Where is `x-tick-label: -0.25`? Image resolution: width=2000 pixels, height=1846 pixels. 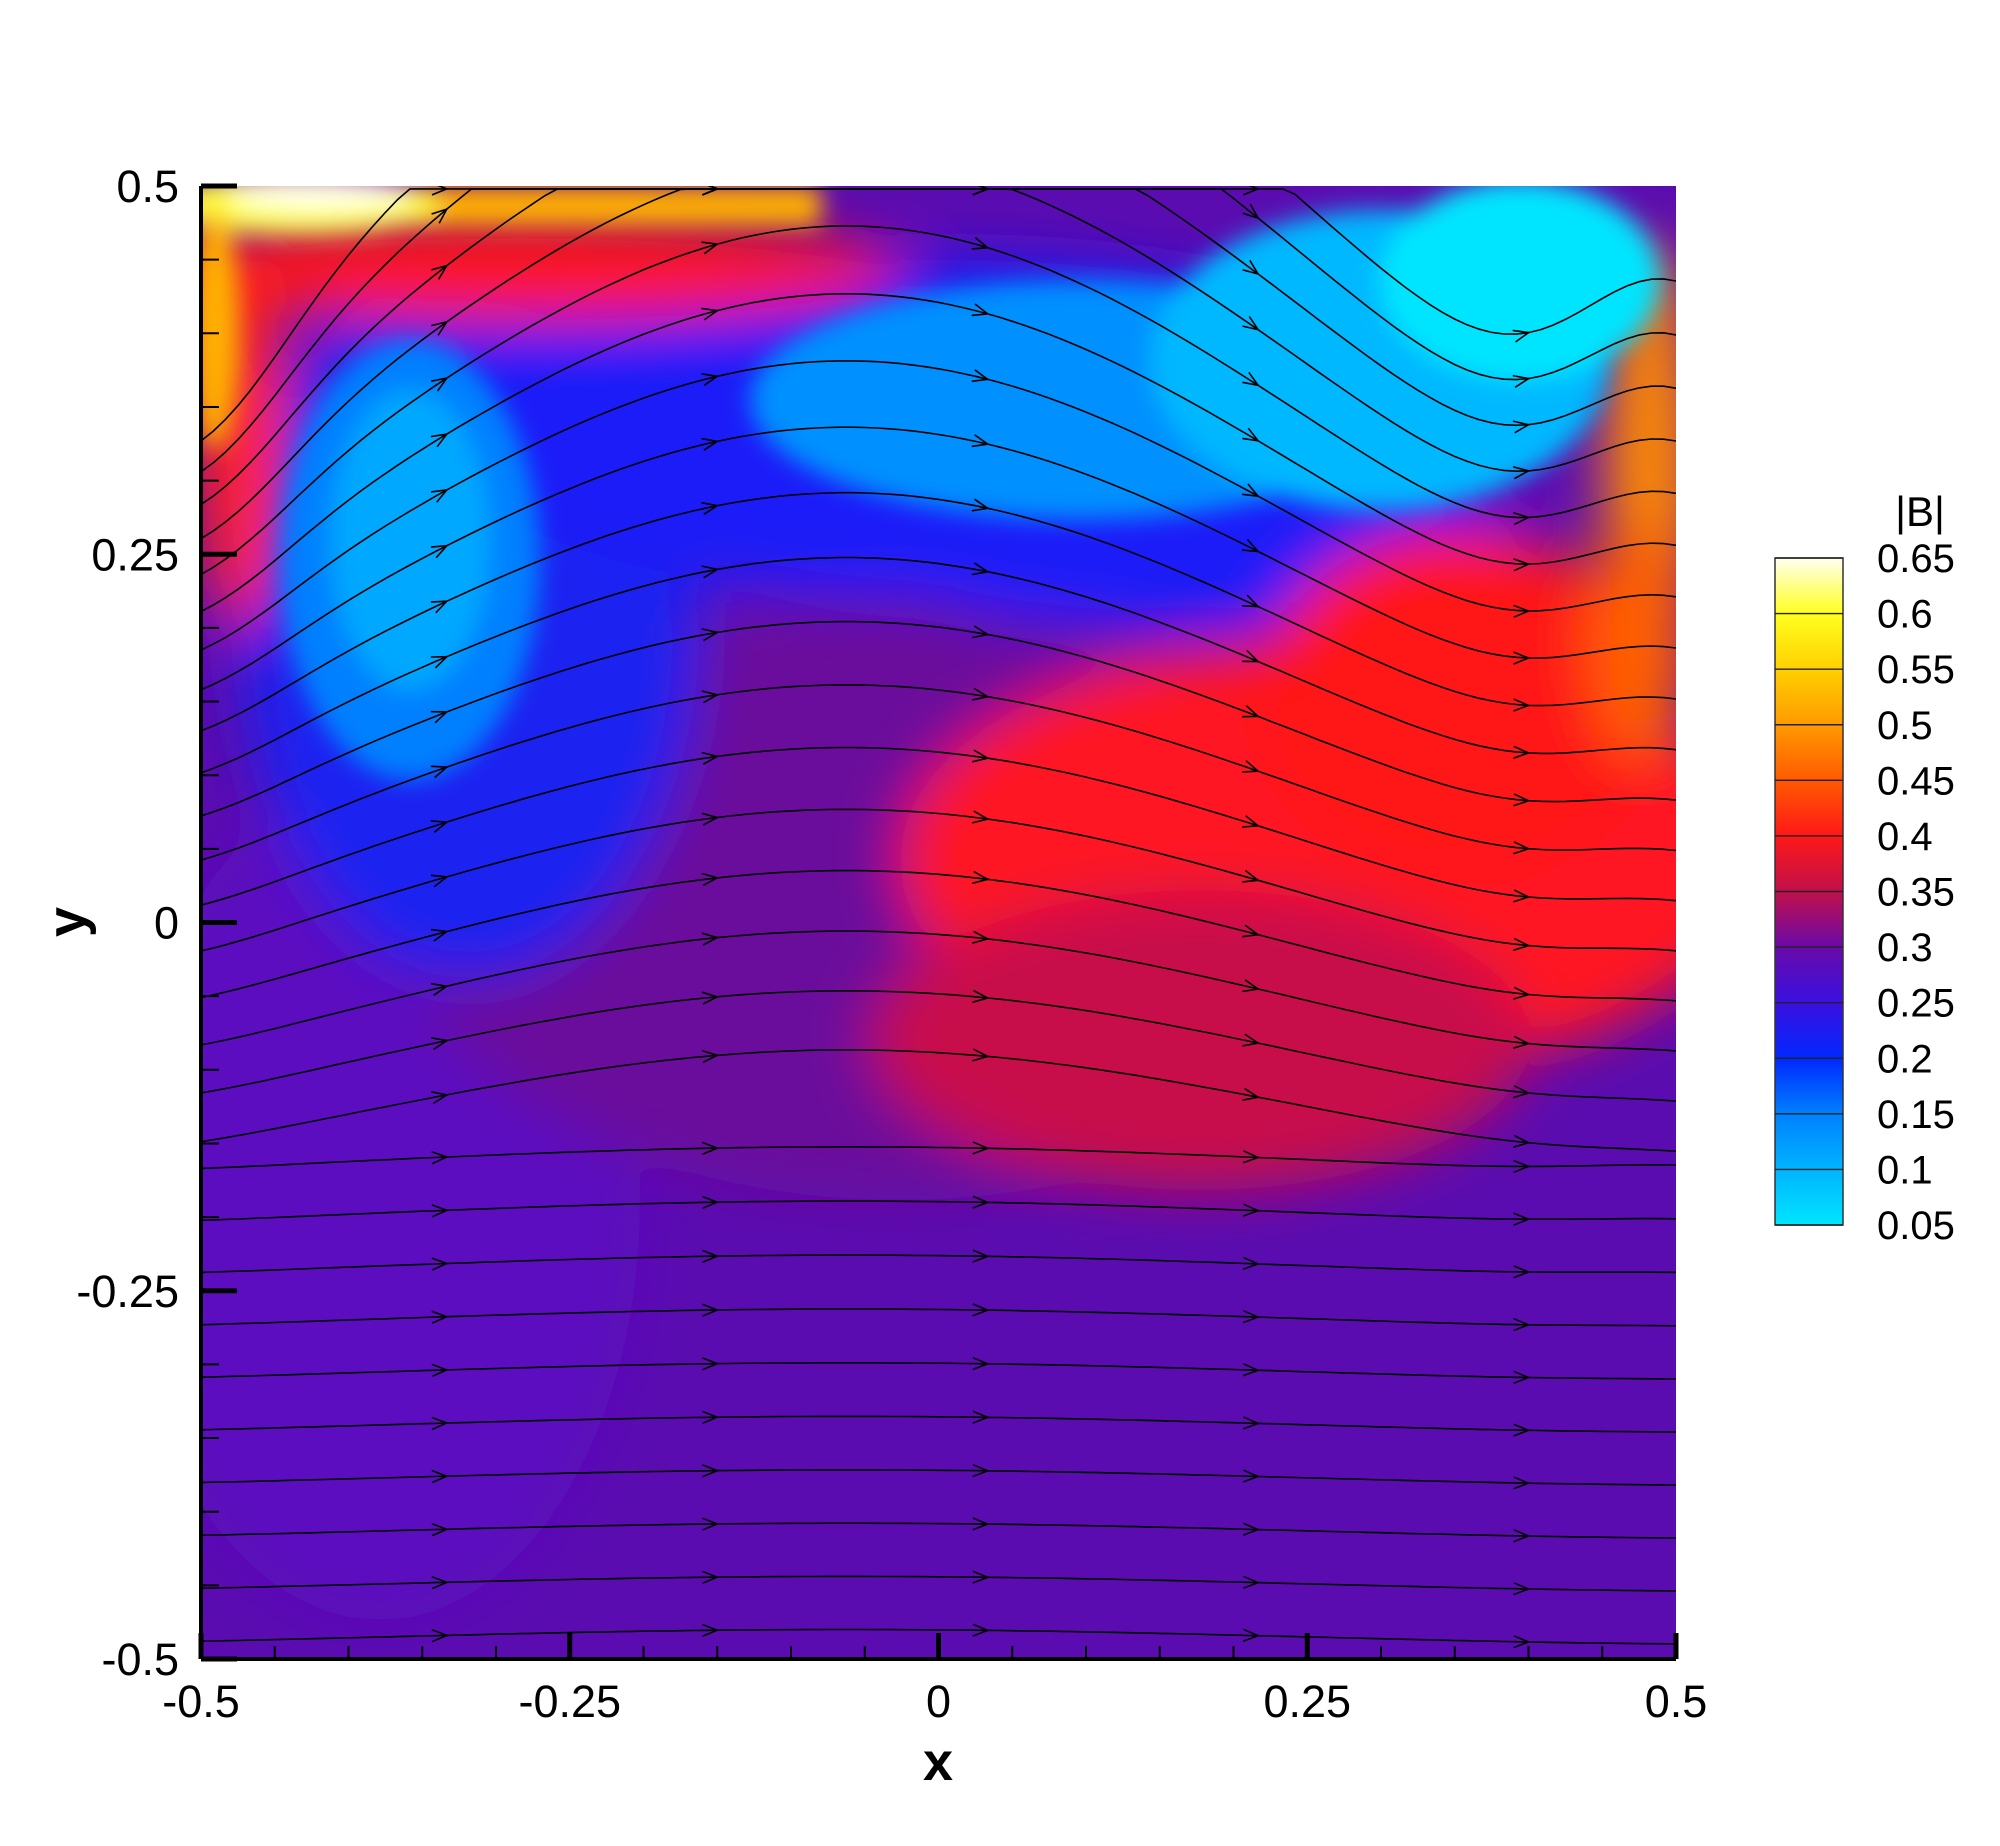 x-tick-label: -0.25 is located at coordinates (569, 1701).